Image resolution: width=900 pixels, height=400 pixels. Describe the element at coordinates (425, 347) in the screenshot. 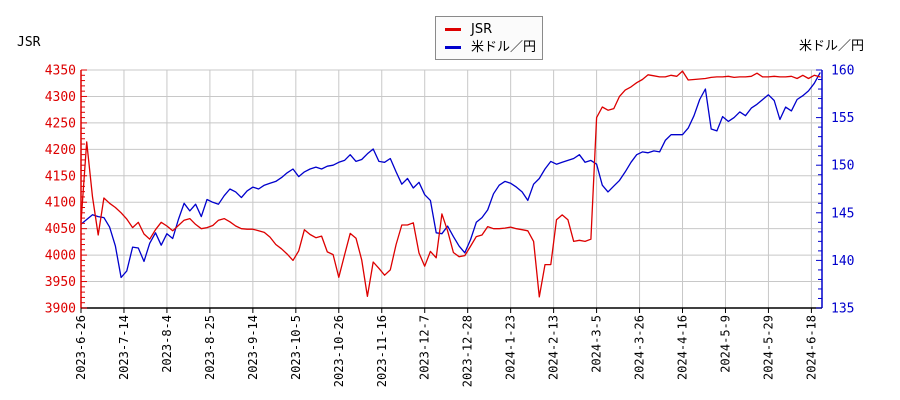

I see `x-axis-tick-label: 2023-12-7` at that location.